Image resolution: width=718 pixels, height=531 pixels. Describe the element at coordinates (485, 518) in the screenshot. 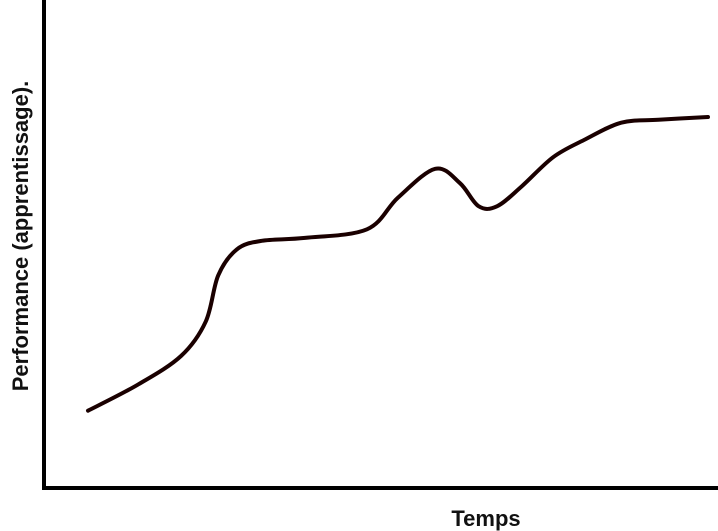

I see `x-axis-label: Temps` at that location.